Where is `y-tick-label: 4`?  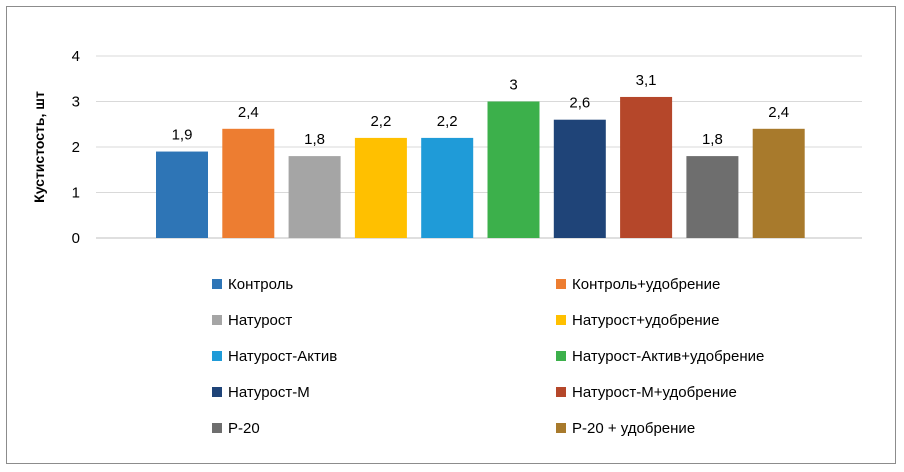
y-tick-label: 4 is located at coordinates (76, 56).